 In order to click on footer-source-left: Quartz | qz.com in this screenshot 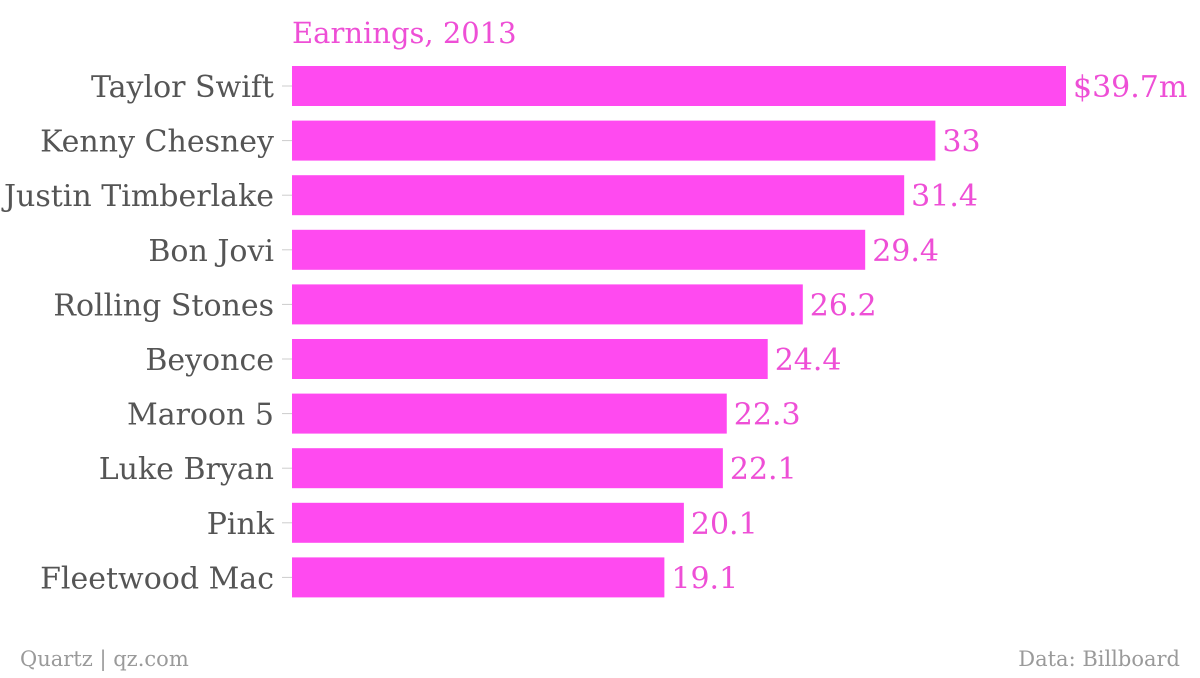, I will do `click(104, 659)`.